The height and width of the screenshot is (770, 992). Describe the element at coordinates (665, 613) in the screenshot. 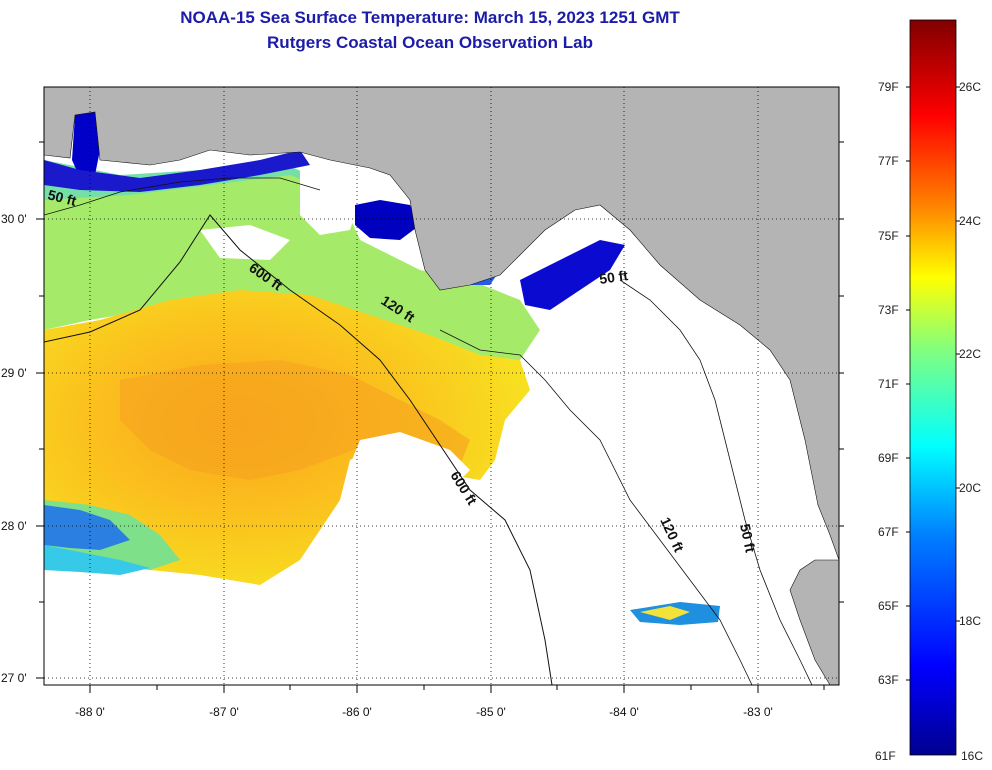

I see `warm-strip-south` at that location.